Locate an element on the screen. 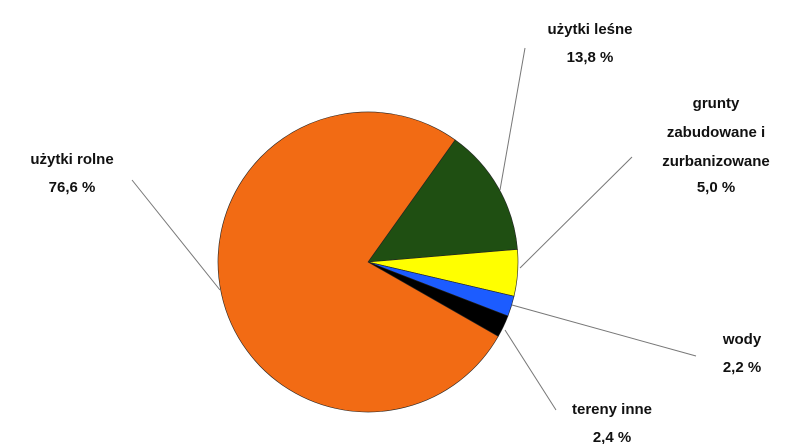 The image size is (797, 444). slice-value-label: 2,4 % is located at coordinates (612, 436).